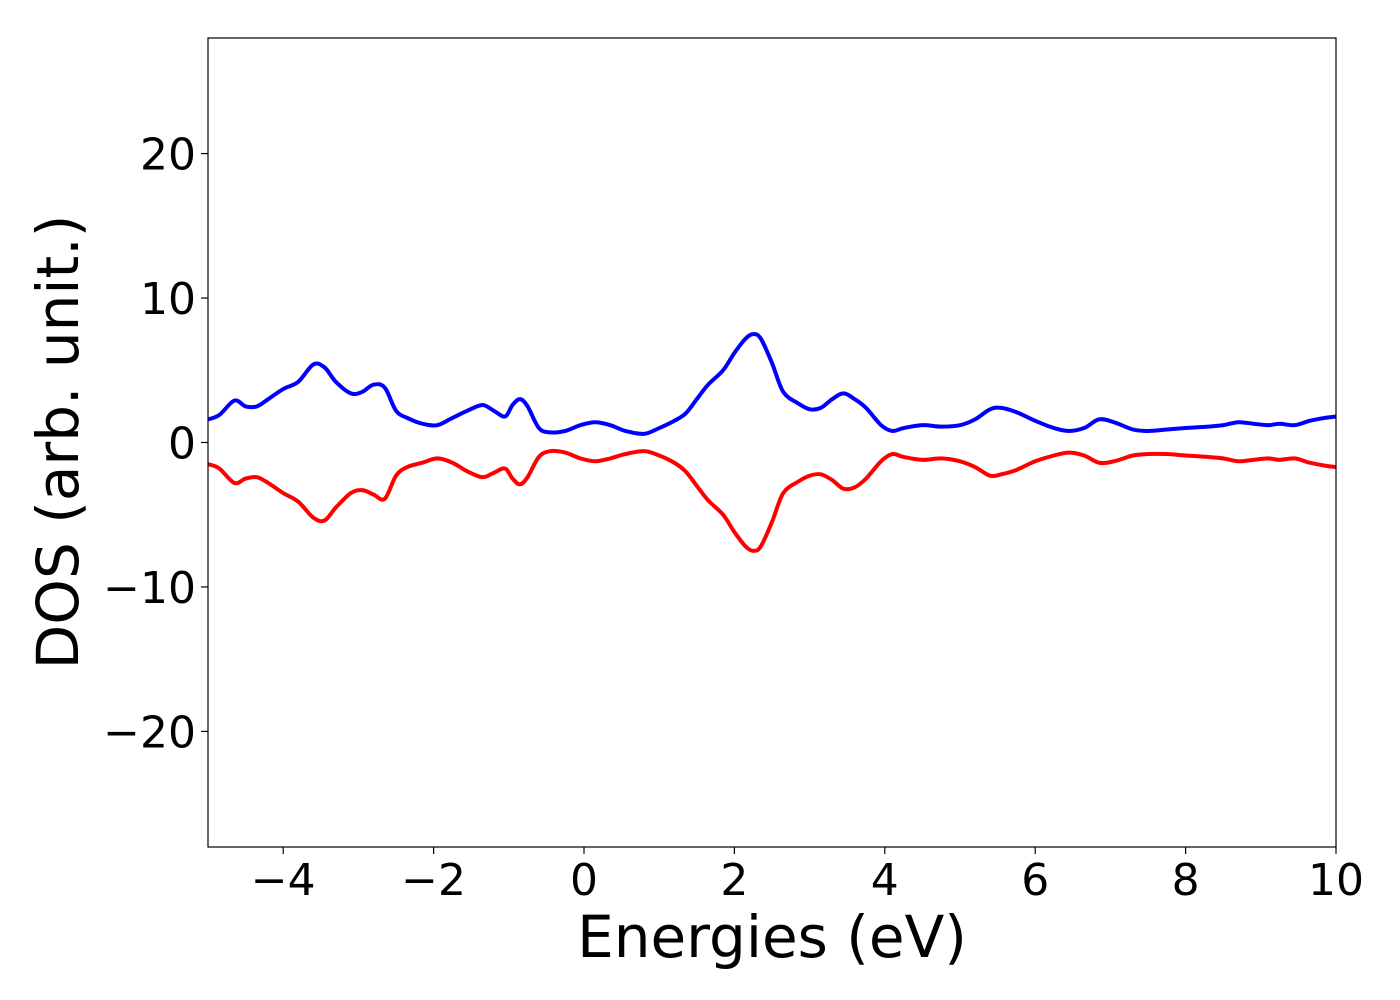 The width and height of the screenshot is (1400, 1000). I want to click on y-tick-label: 0, so click(182, 444).